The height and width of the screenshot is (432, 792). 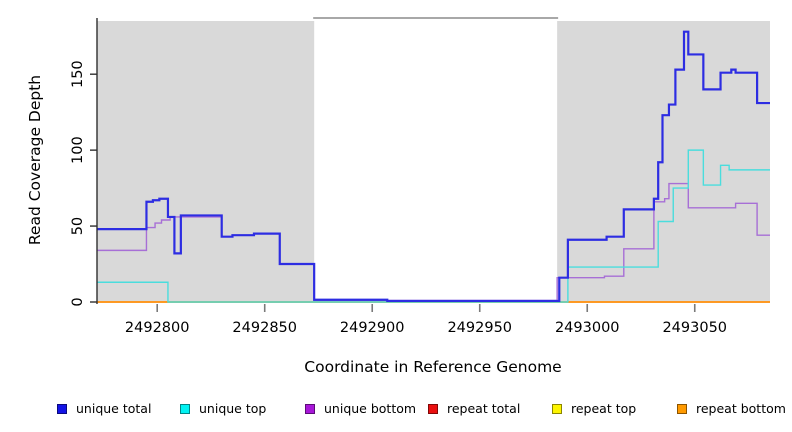 What do you see at coordinates (587, 328) in the screenshot?
I see `x-tick-label: 2493000` at bounding box center [587, 328].